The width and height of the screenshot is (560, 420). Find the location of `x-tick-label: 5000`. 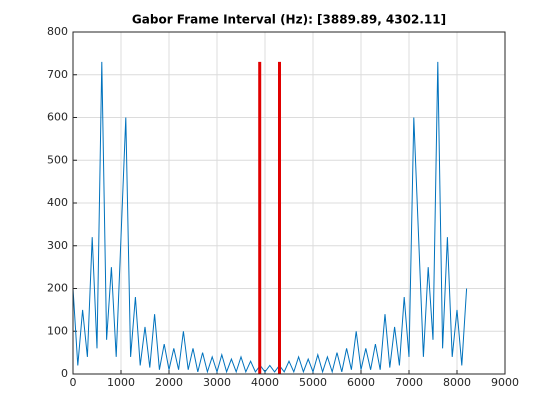

x-tick-label: 5000 is located at coordinates (313, 382).